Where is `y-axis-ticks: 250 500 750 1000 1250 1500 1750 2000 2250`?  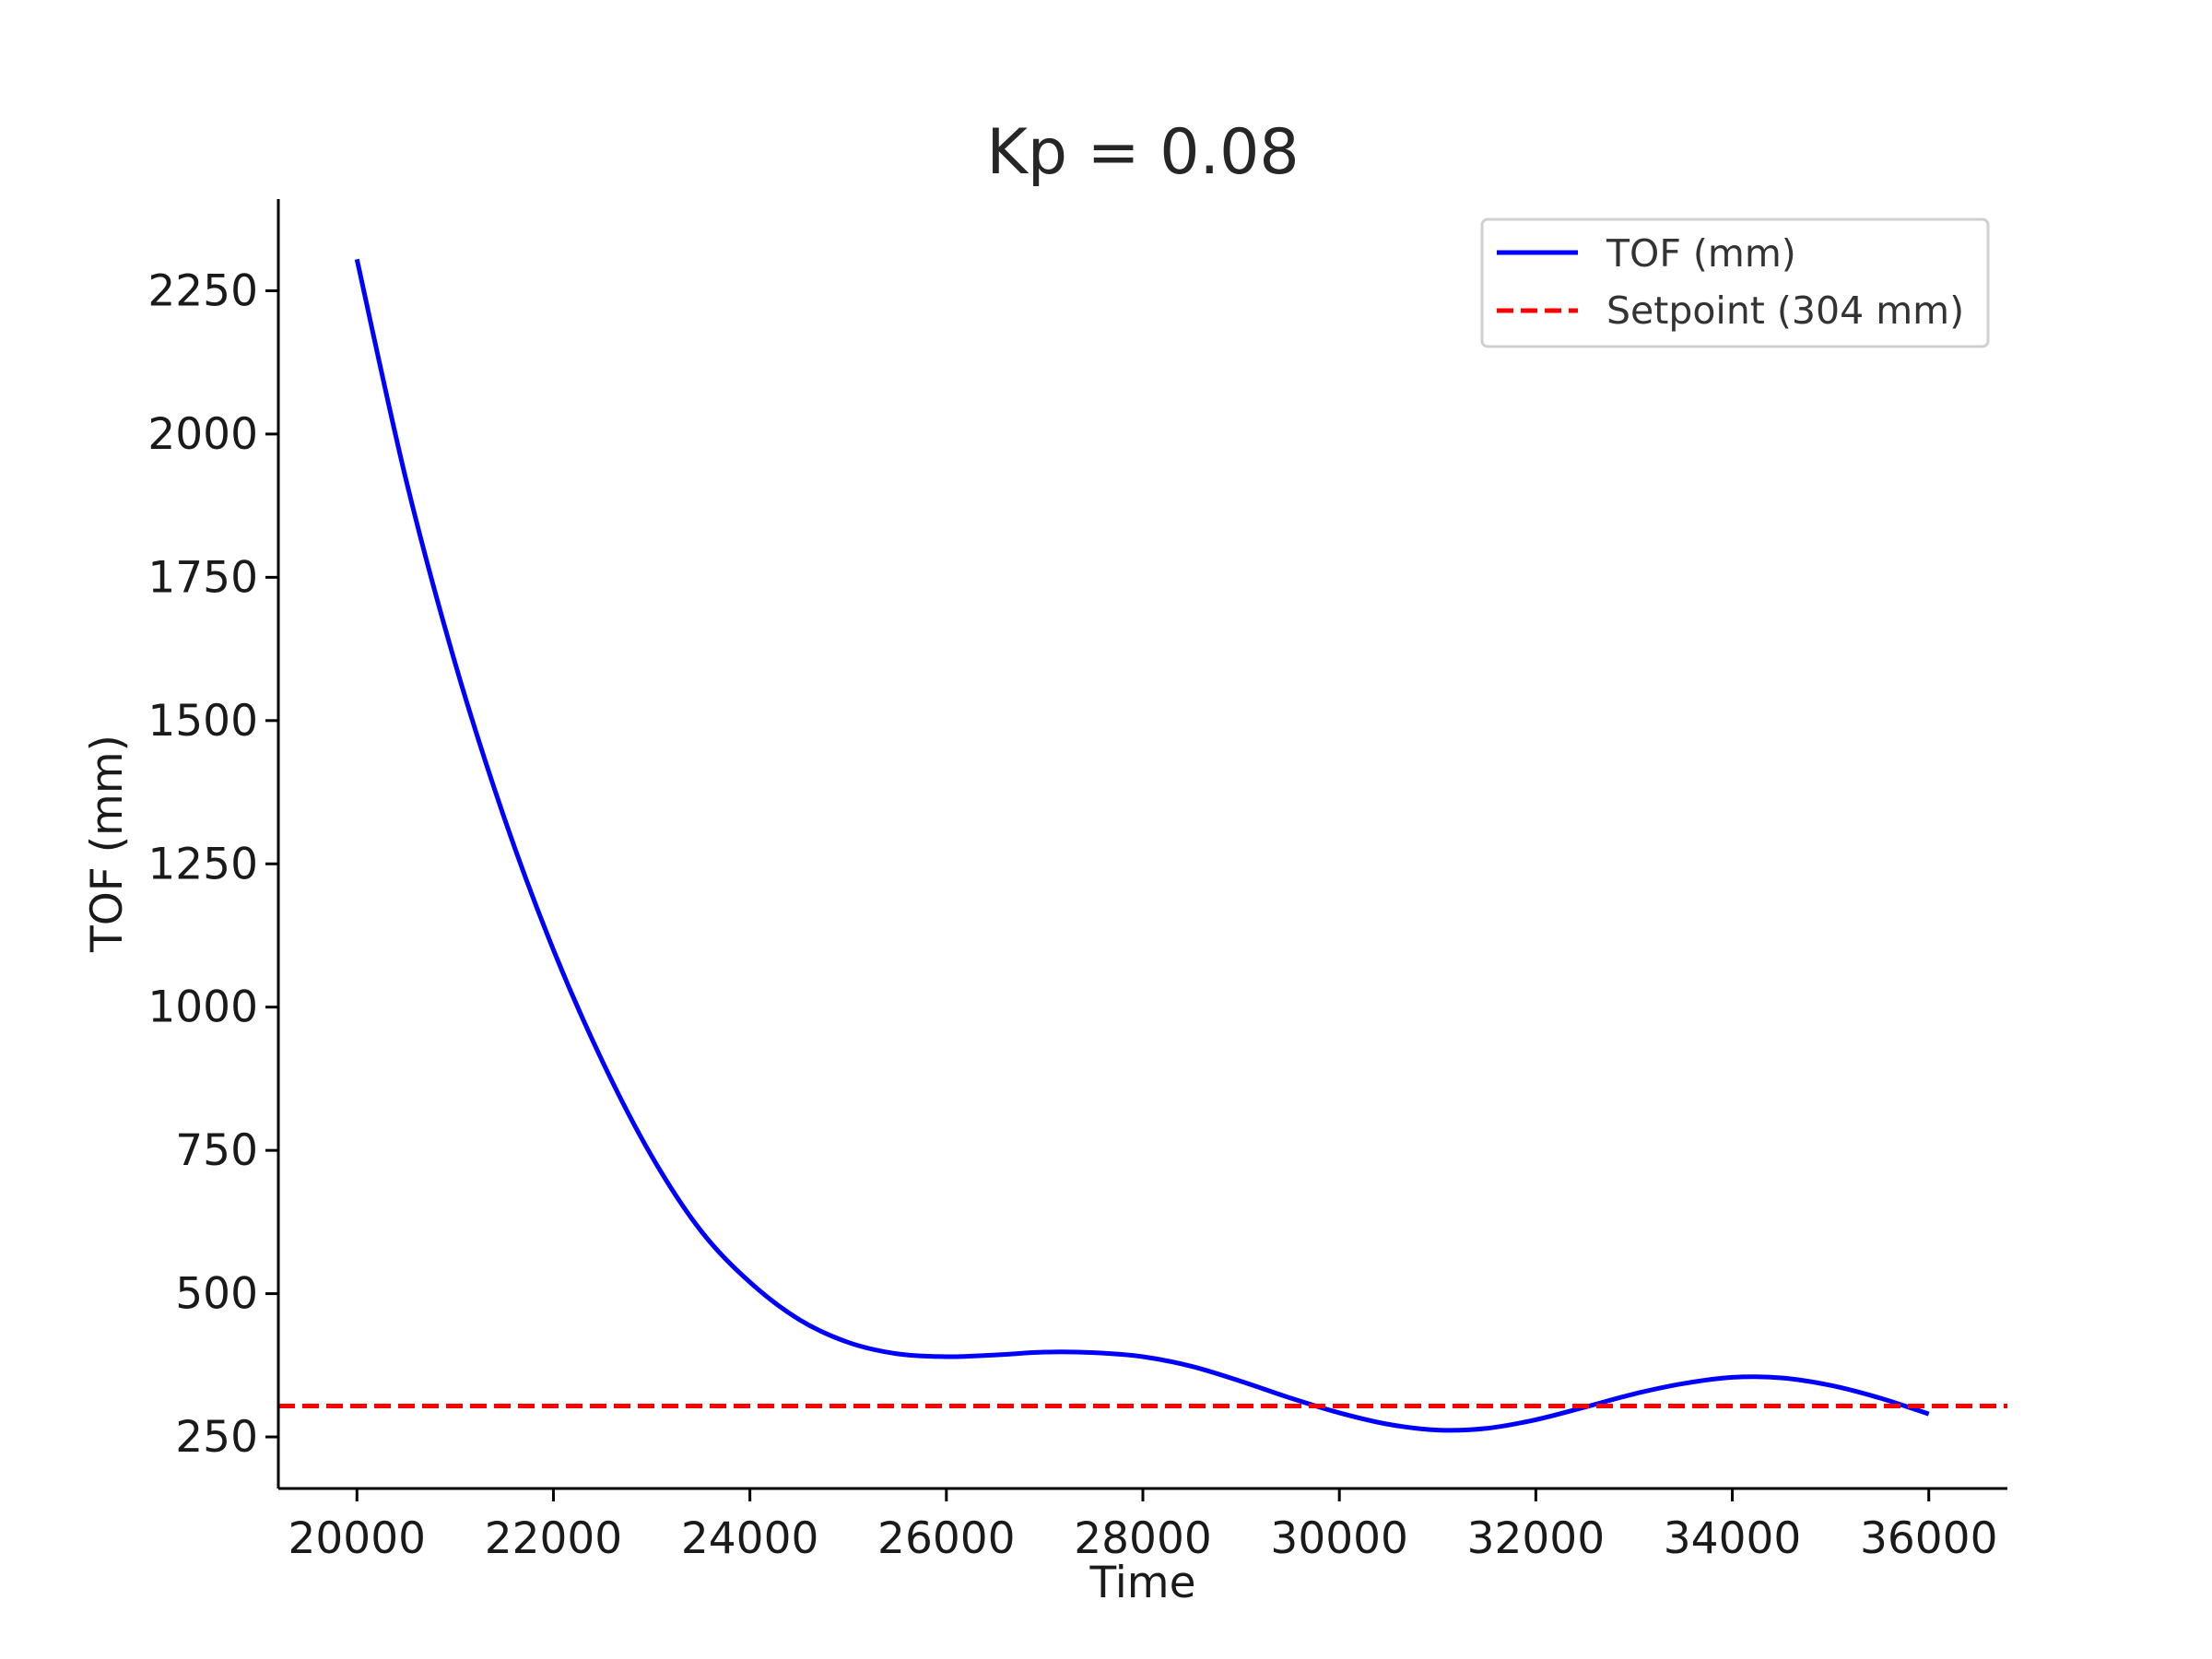
y-axis-ticks: 250 500 750 1000 1250 1500 1750 2000 2250 is located at coordinates (212, 864).